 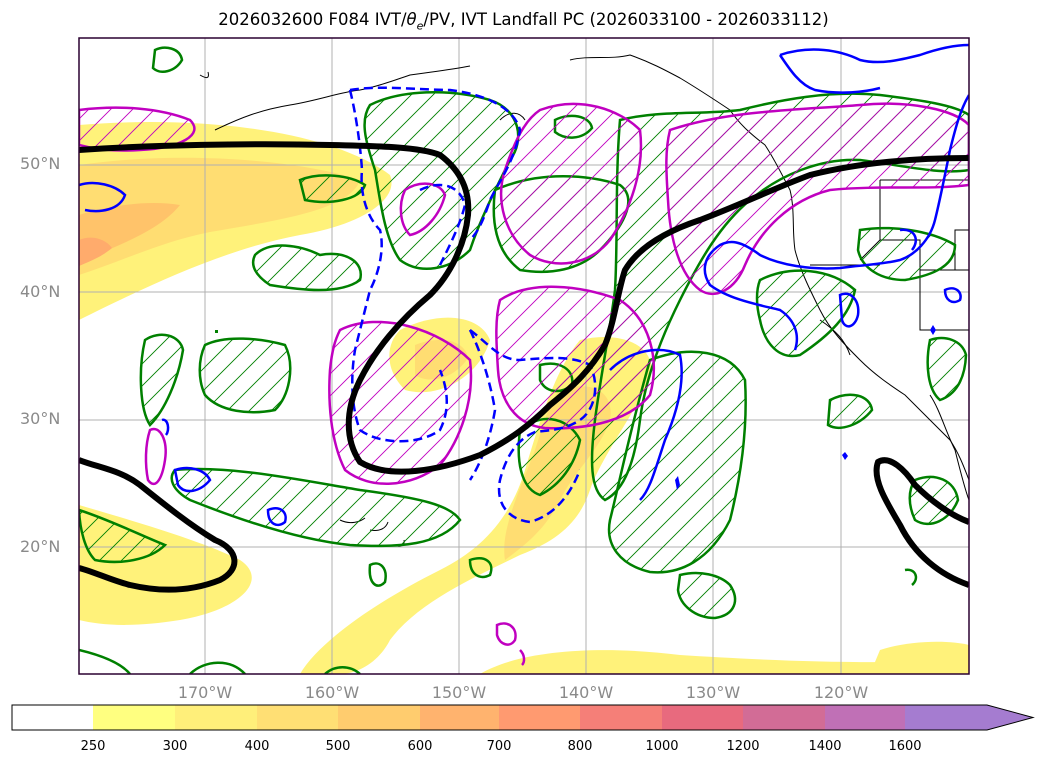 I want to click on colorbar-tick-label: 1400, so click(x=825, y=746).